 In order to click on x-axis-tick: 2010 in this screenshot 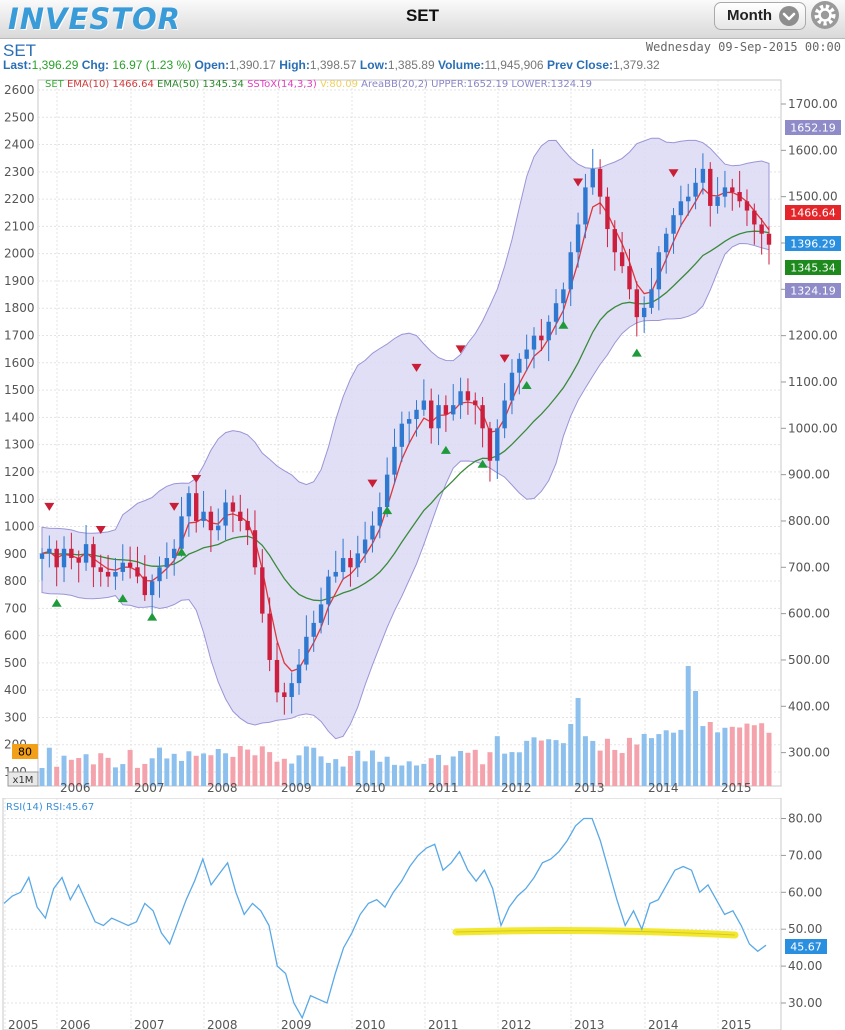, I will do `click(370, 788)`.